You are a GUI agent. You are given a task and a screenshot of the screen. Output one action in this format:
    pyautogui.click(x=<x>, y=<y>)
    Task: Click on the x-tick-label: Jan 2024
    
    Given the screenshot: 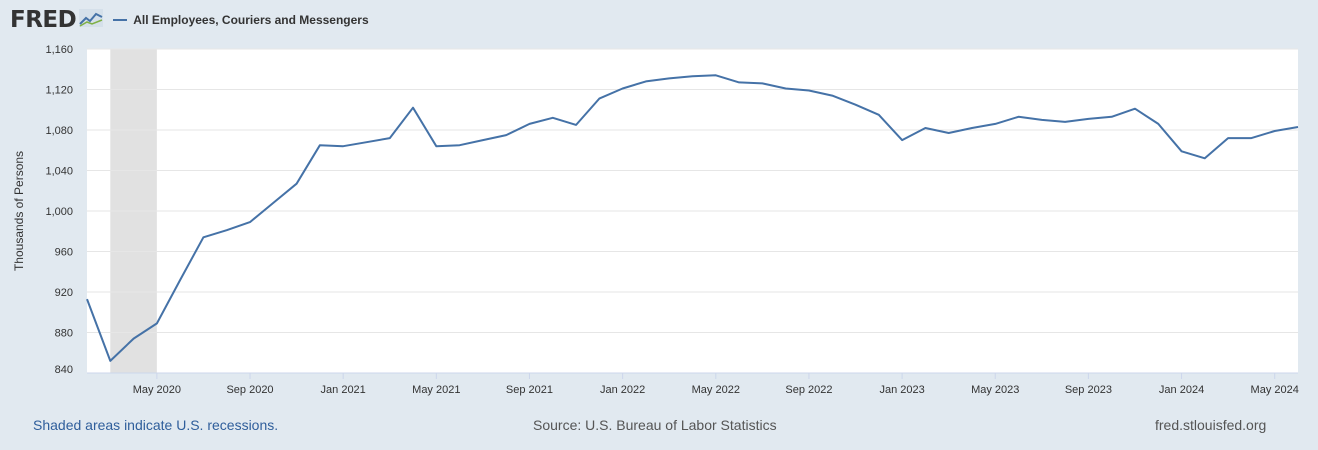 What is the action you would take?
    pyautogui.click(x=1181, y=390)
    